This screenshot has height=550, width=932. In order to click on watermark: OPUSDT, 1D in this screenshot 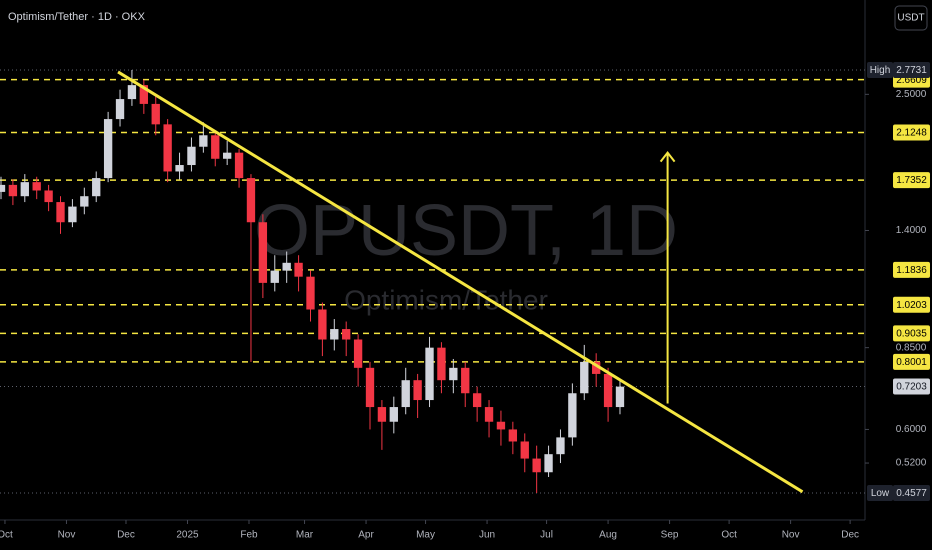, I will do `click(466, 231)`.